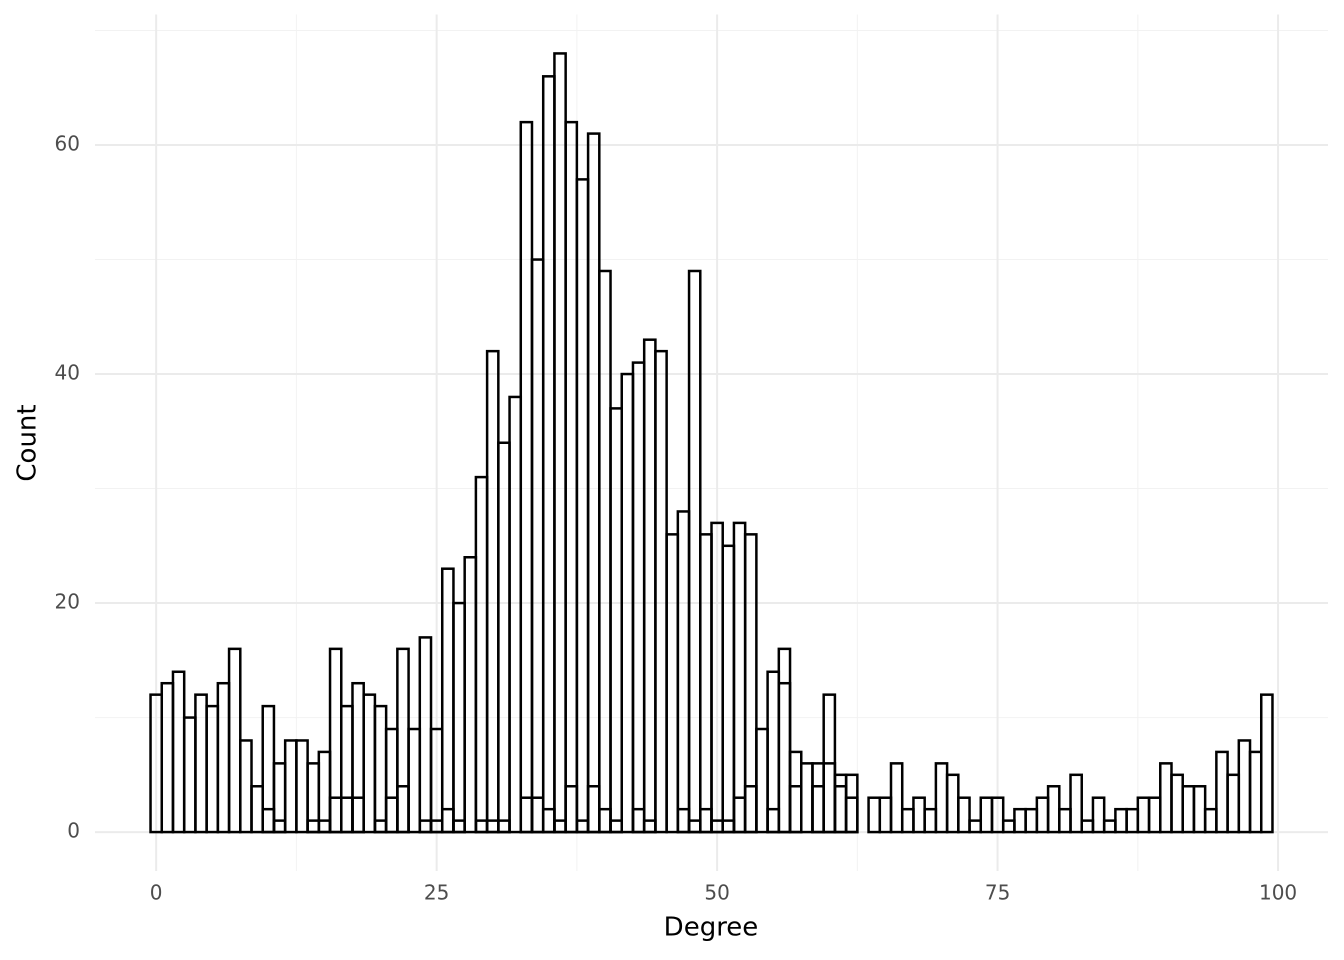 The width and height of the screenshot is (1344, 960). What do you see at coordinates (997, 893) in the screenshot?
I see `x-tick-label: 75` at bounding box center [997, 893].